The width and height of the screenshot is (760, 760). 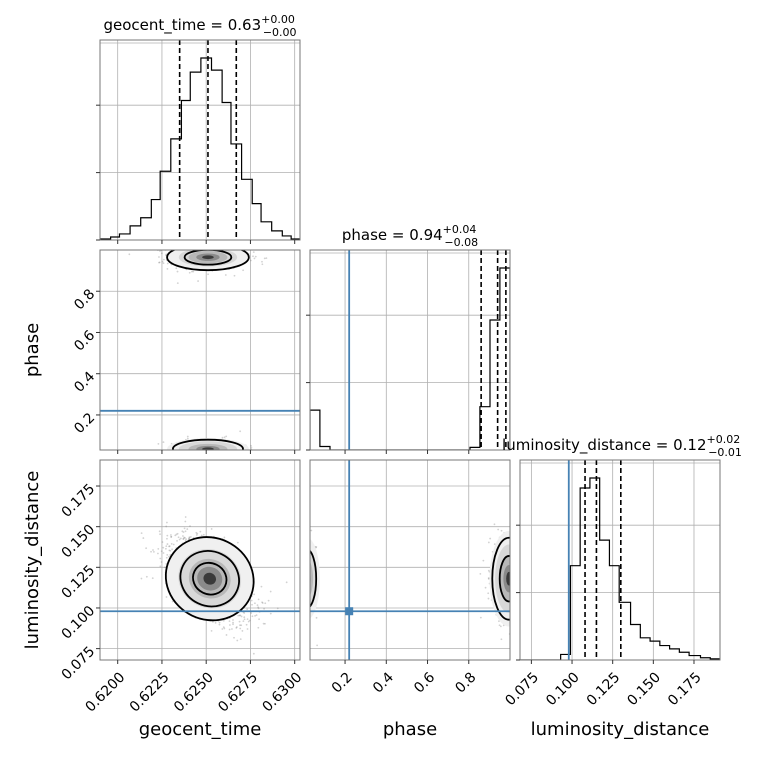 What do you see at coordinates (563, 689) in the screenshot?
I see `x-tick-label: 0.100` at bounding box center [563, 689].